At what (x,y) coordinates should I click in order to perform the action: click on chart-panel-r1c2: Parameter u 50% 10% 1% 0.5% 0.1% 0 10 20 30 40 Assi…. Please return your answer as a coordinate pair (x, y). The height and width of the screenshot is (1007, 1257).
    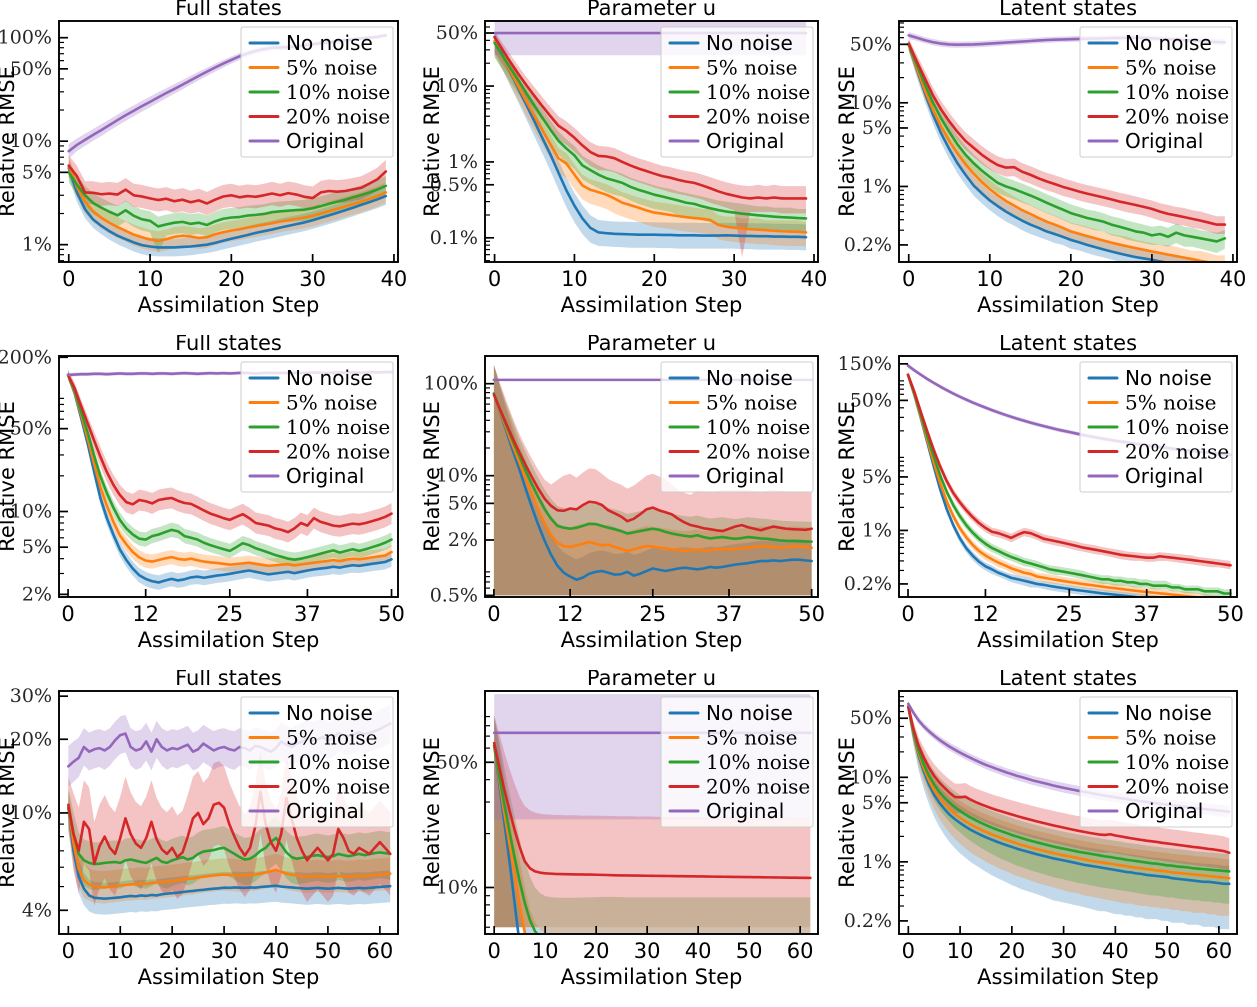
    Looking at the image, I should click on (628, 167).